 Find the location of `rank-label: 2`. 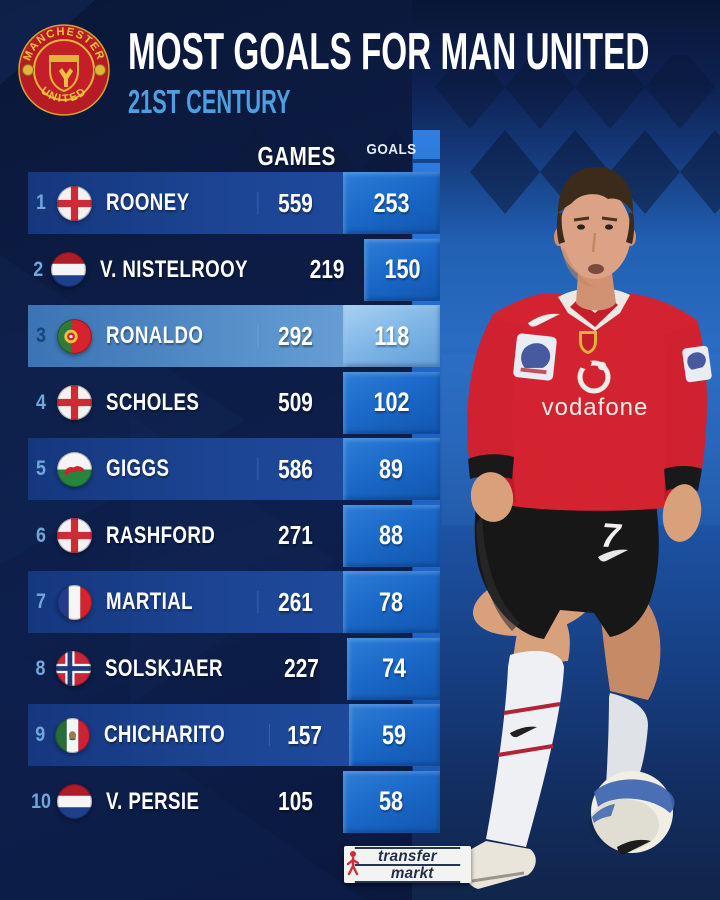

rank-label: 2 is located at coordinates (38, 269).